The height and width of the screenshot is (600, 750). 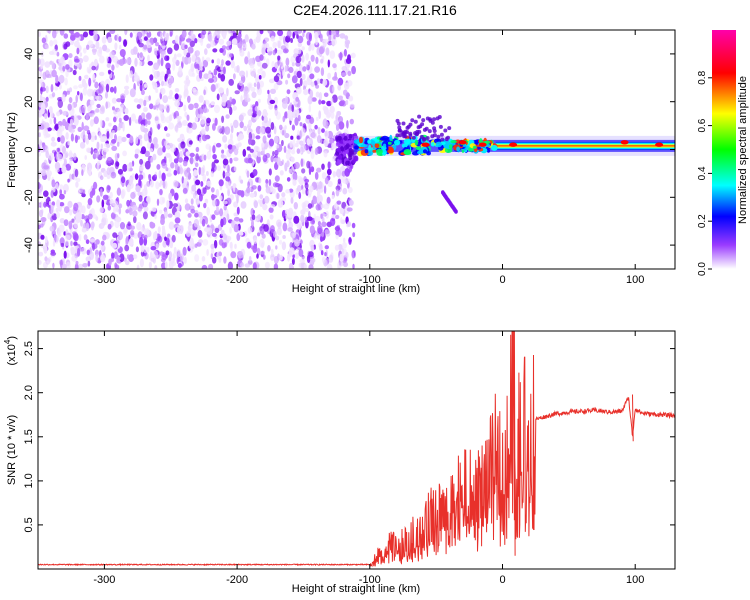 What do you see at coordinates (702, 125) in the screenshot?
I see `colorbar-tick-label: 0.6` at bounding box center [702, 125].